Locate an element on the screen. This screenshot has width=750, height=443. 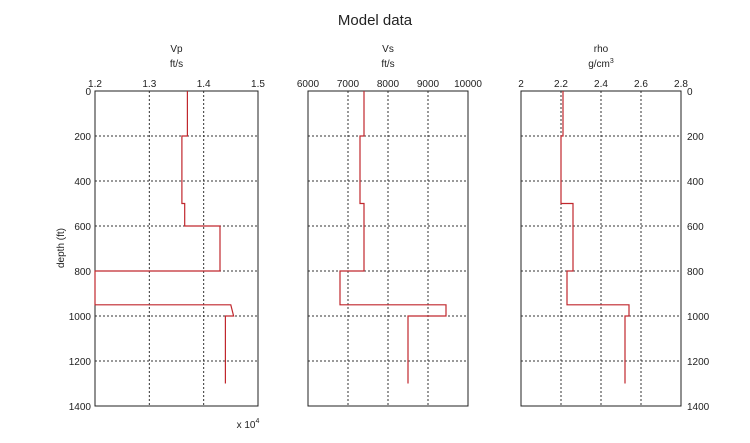
series-line-rho is located at coordinates (595, 237).